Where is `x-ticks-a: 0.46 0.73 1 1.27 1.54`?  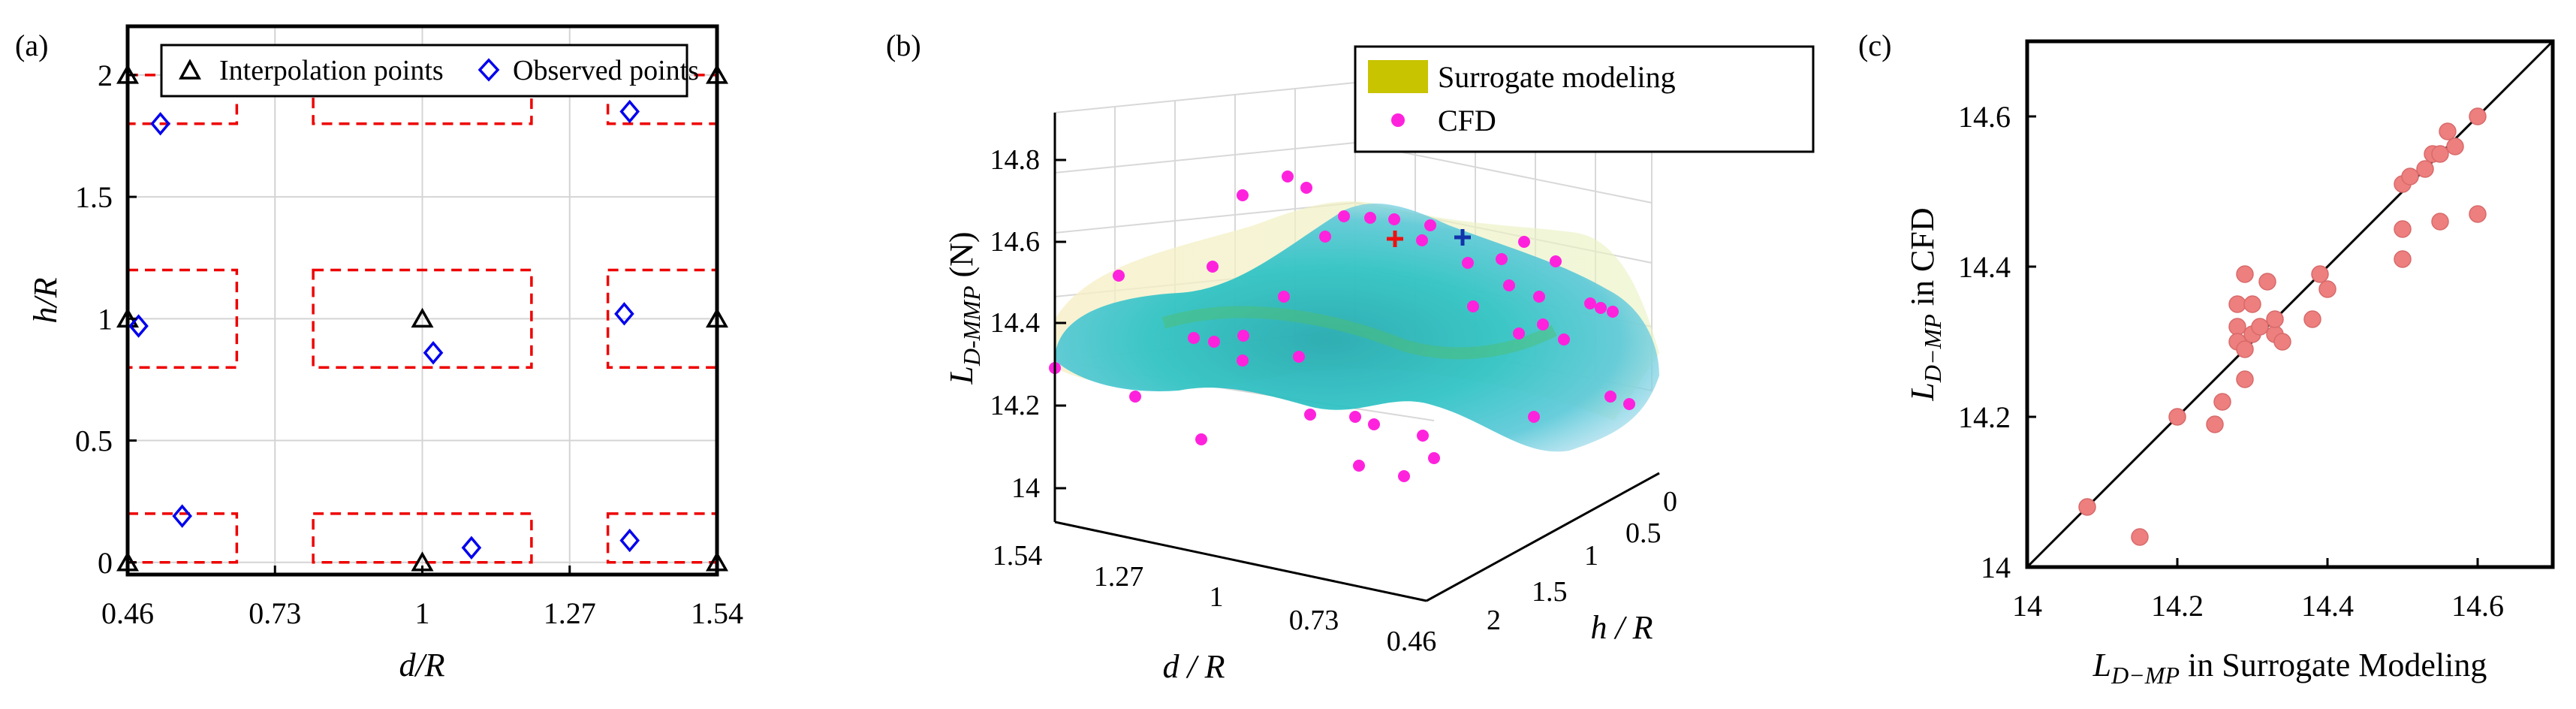
x-ticks-a: 0.46 0.73 1 1.27 1.54 is located at coordinates (422, 598).